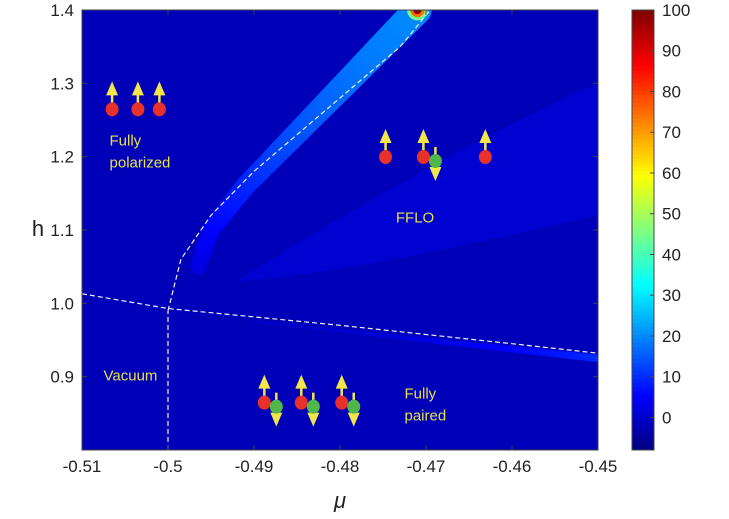  Describe the element at coordinates (671, 336) in the screenshot. I see `colorbar-tick-label: 20` at that location.